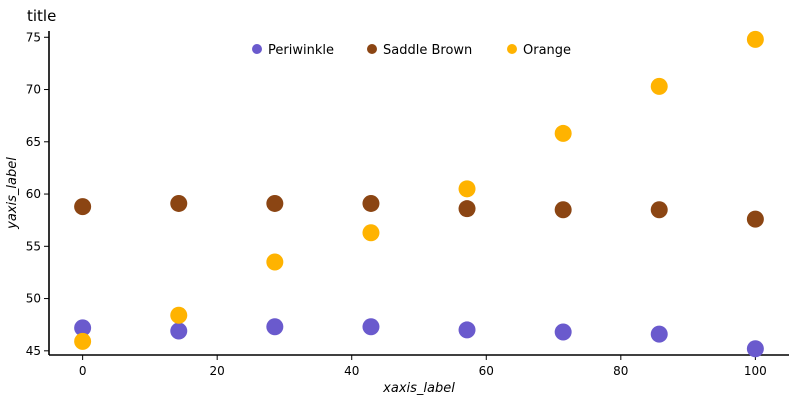 The image size is (794, 400). I want to click on legend-marker-saddle-brown, so click(372, 49).